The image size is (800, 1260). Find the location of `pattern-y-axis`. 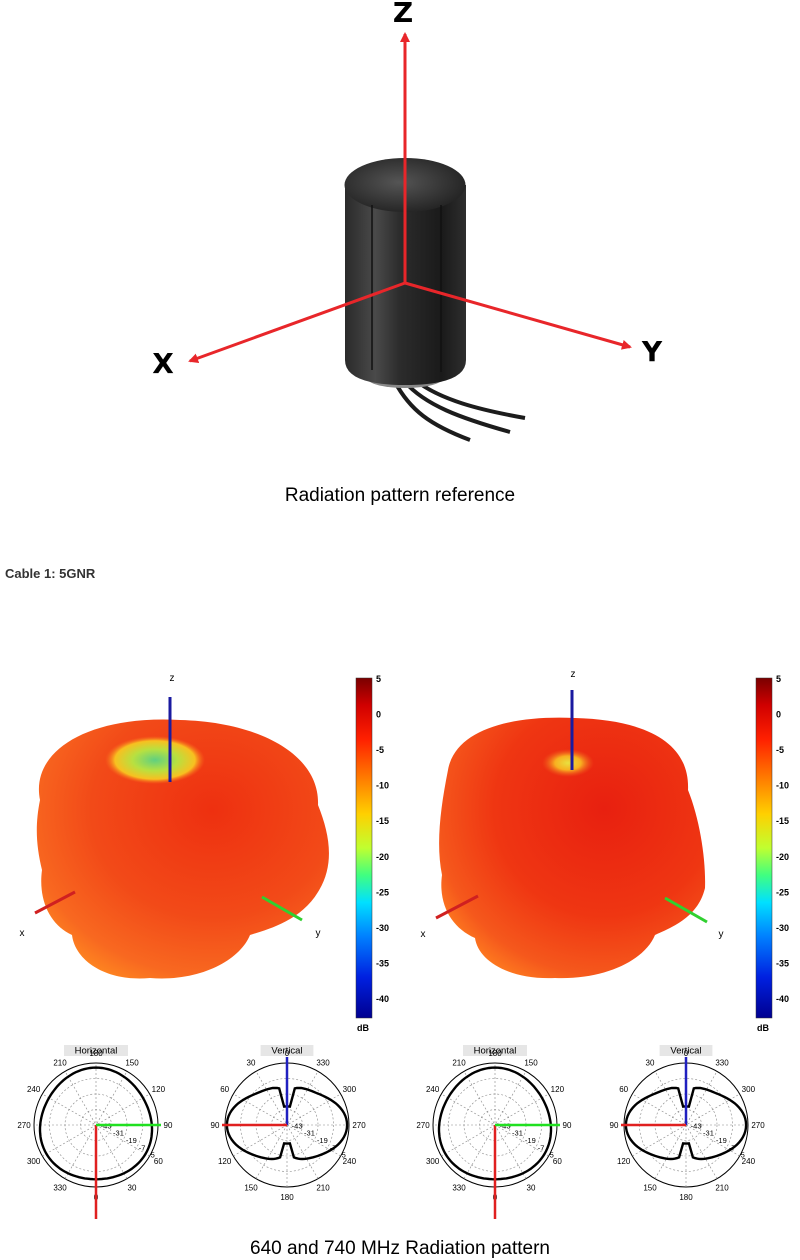

pattern-y-axis is located at coordinates (686, 910).